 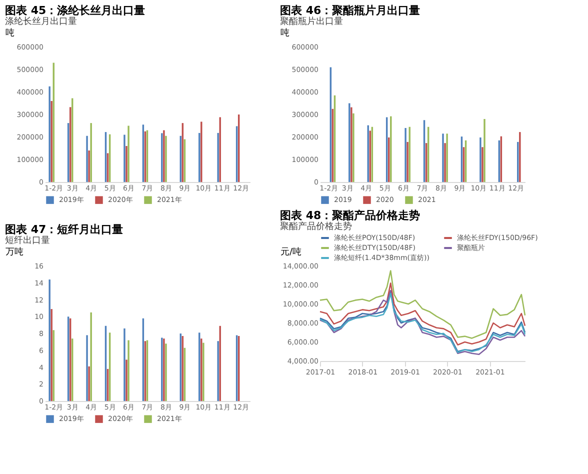 I want to click on chart-subtitle: 聚酯瓶片出口量, so click(x=311, y=21).